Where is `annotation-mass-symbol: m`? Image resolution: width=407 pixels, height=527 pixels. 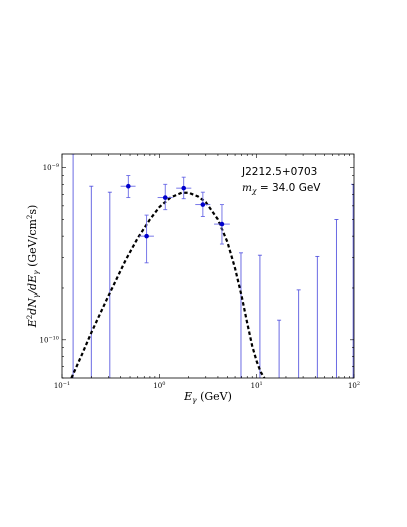
annotation-mass-symbol: m is located at coordinates (247, 188).